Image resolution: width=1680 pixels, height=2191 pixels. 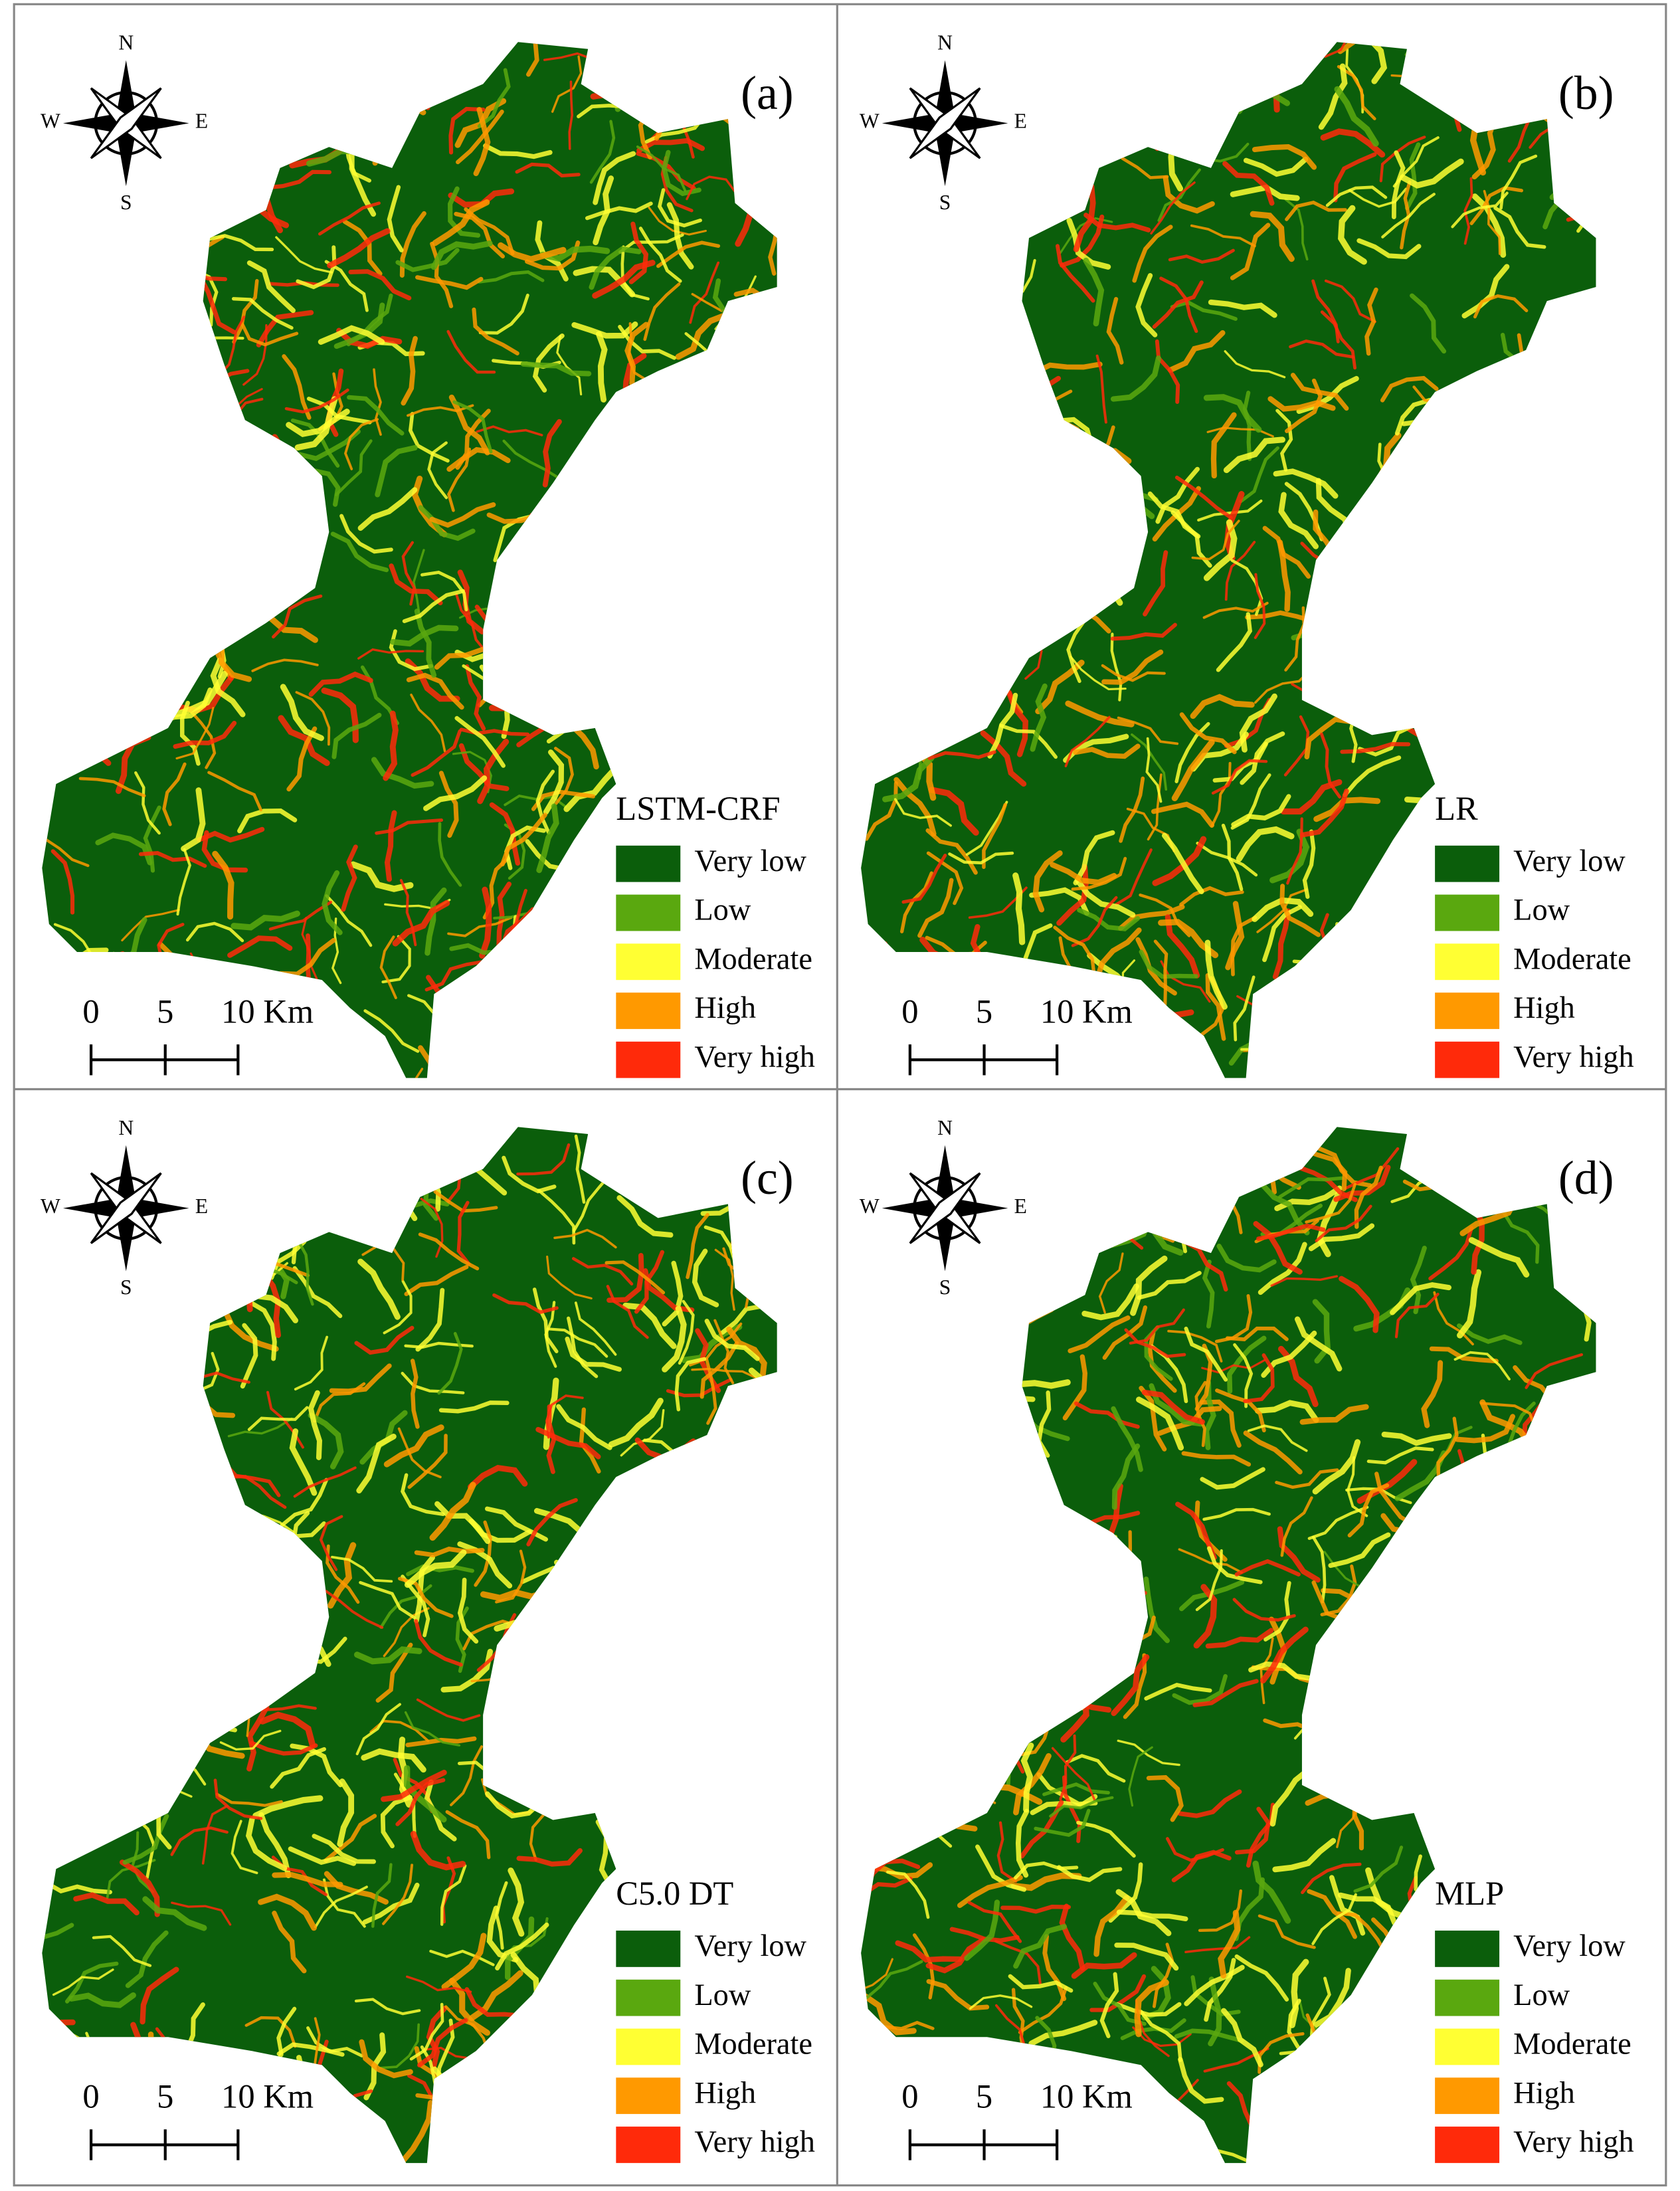 I want to click on panel-label: (b), so click(x=1586, y=93).